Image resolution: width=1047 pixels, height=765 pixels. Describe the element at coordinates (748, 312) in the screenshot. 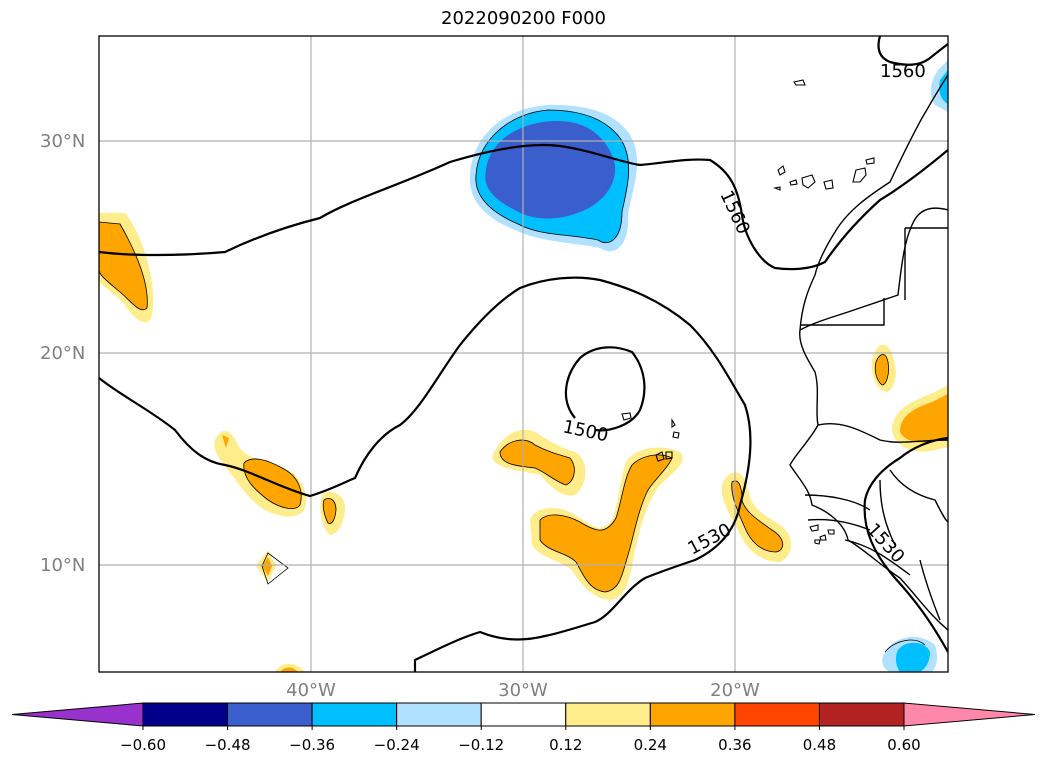

I see `islands` at that location.